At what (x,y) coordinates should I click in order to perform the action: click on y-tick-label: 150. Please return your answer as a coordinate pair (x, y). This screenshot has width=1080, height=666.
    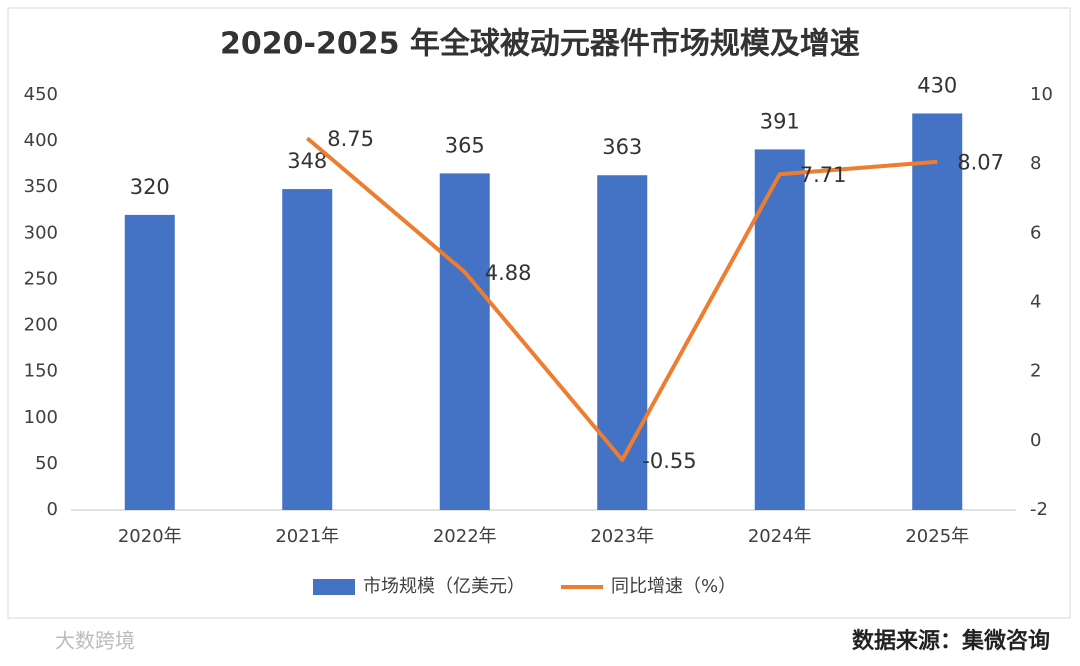
    Looking at the image, I should click on (41, 371).